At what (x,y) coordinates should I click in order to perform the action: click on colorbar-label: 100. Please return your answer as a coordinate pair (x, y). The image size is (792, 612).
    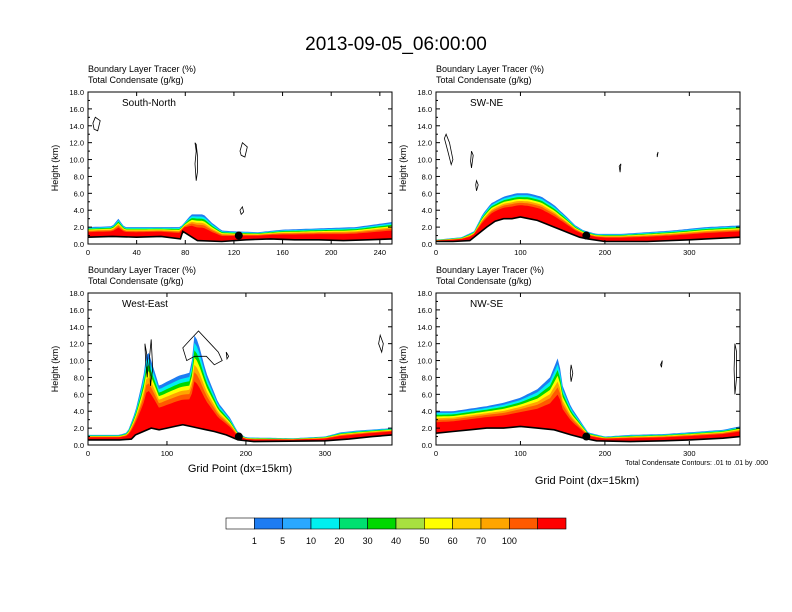
    Looking at the image, I should click on (509, 541).